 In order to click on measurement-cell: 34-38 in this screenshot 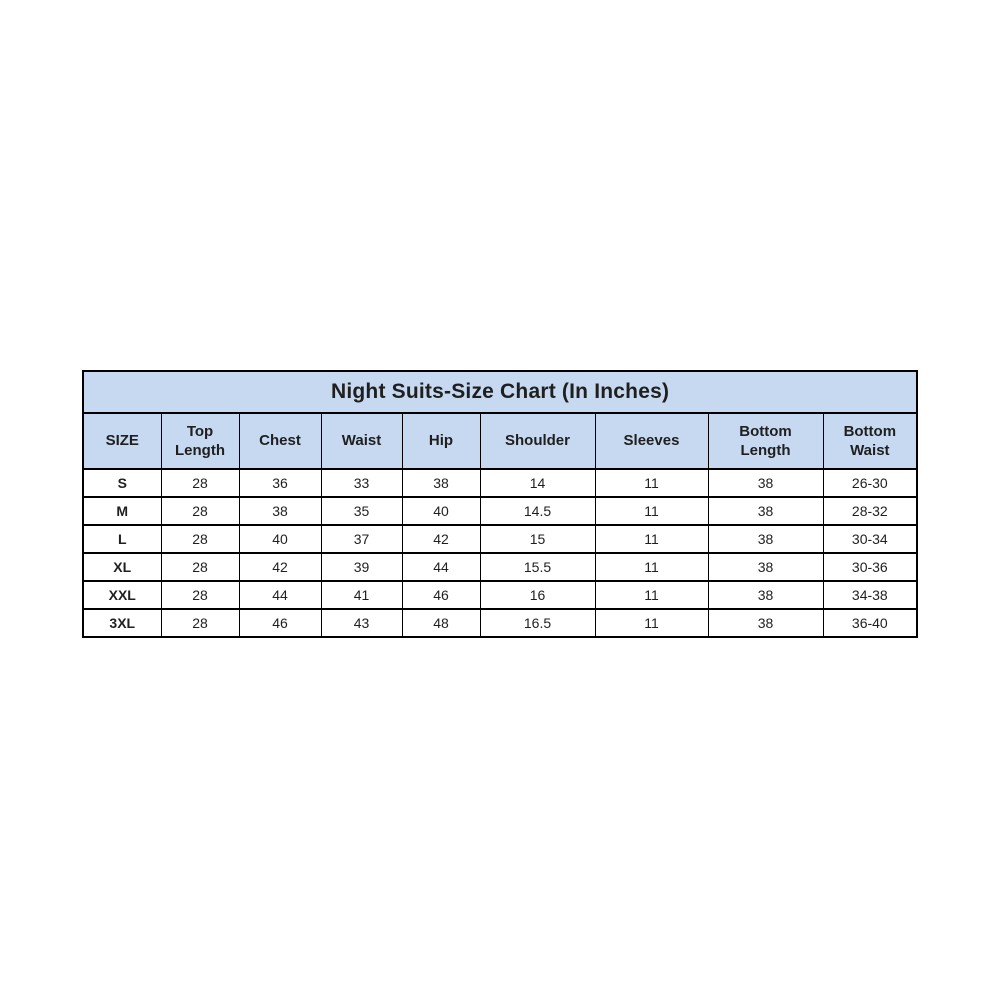, I will do `click(870, 595)`.